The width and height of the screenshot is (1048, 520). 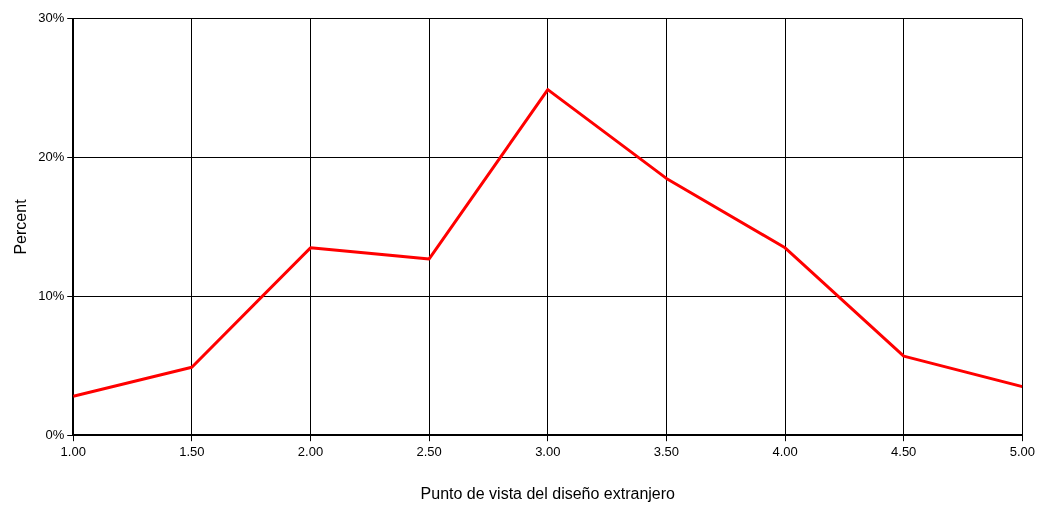 I want to click on y-tick-label: 30%, so click(x=51, y=18).